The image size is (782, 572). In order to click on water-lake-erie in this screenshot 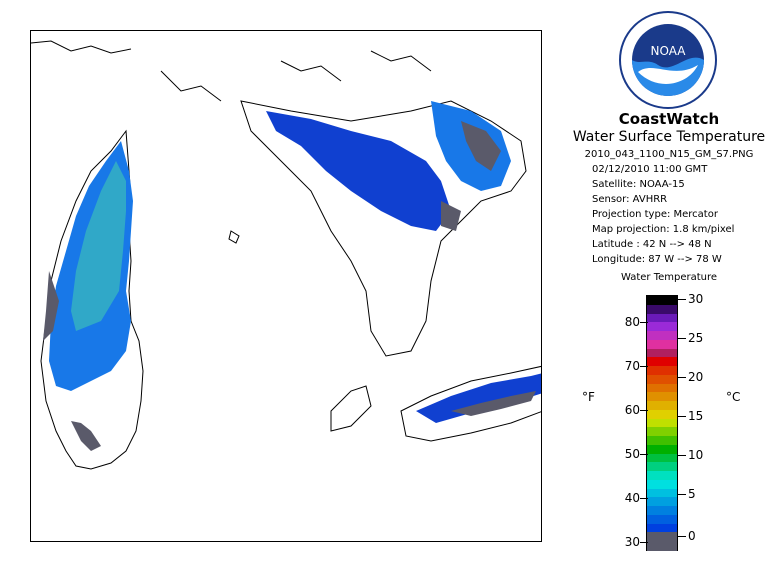, I will do `click(478, 398)`.